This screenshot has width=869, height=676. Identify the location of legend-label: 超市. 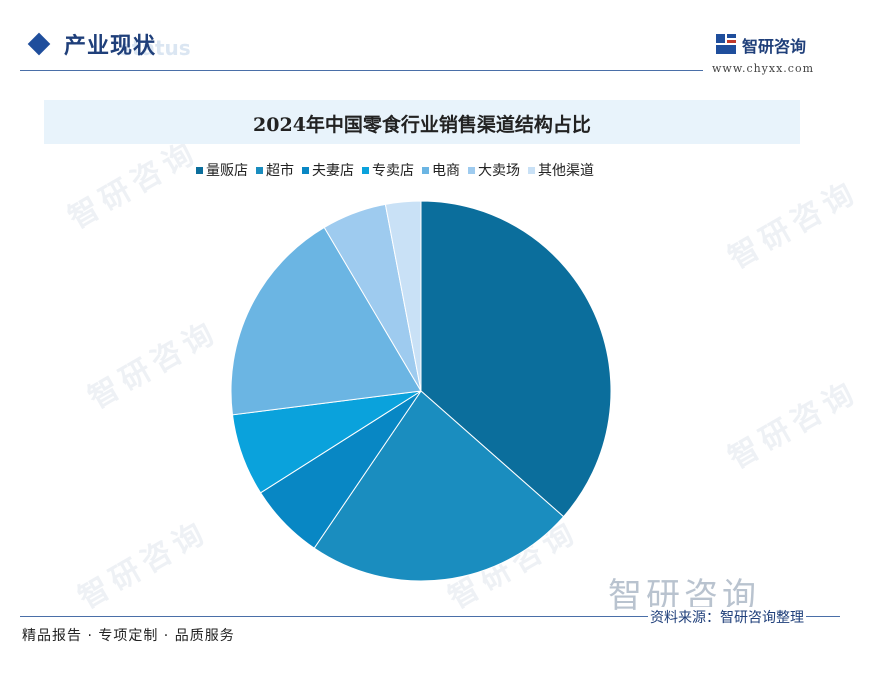
(280, 171).